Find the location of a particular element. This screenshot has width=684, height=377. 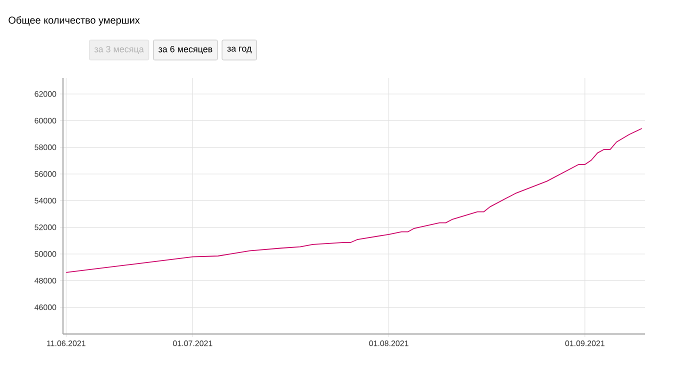

chart-title: Общее количество умерших is located at coordinates (74, 21).